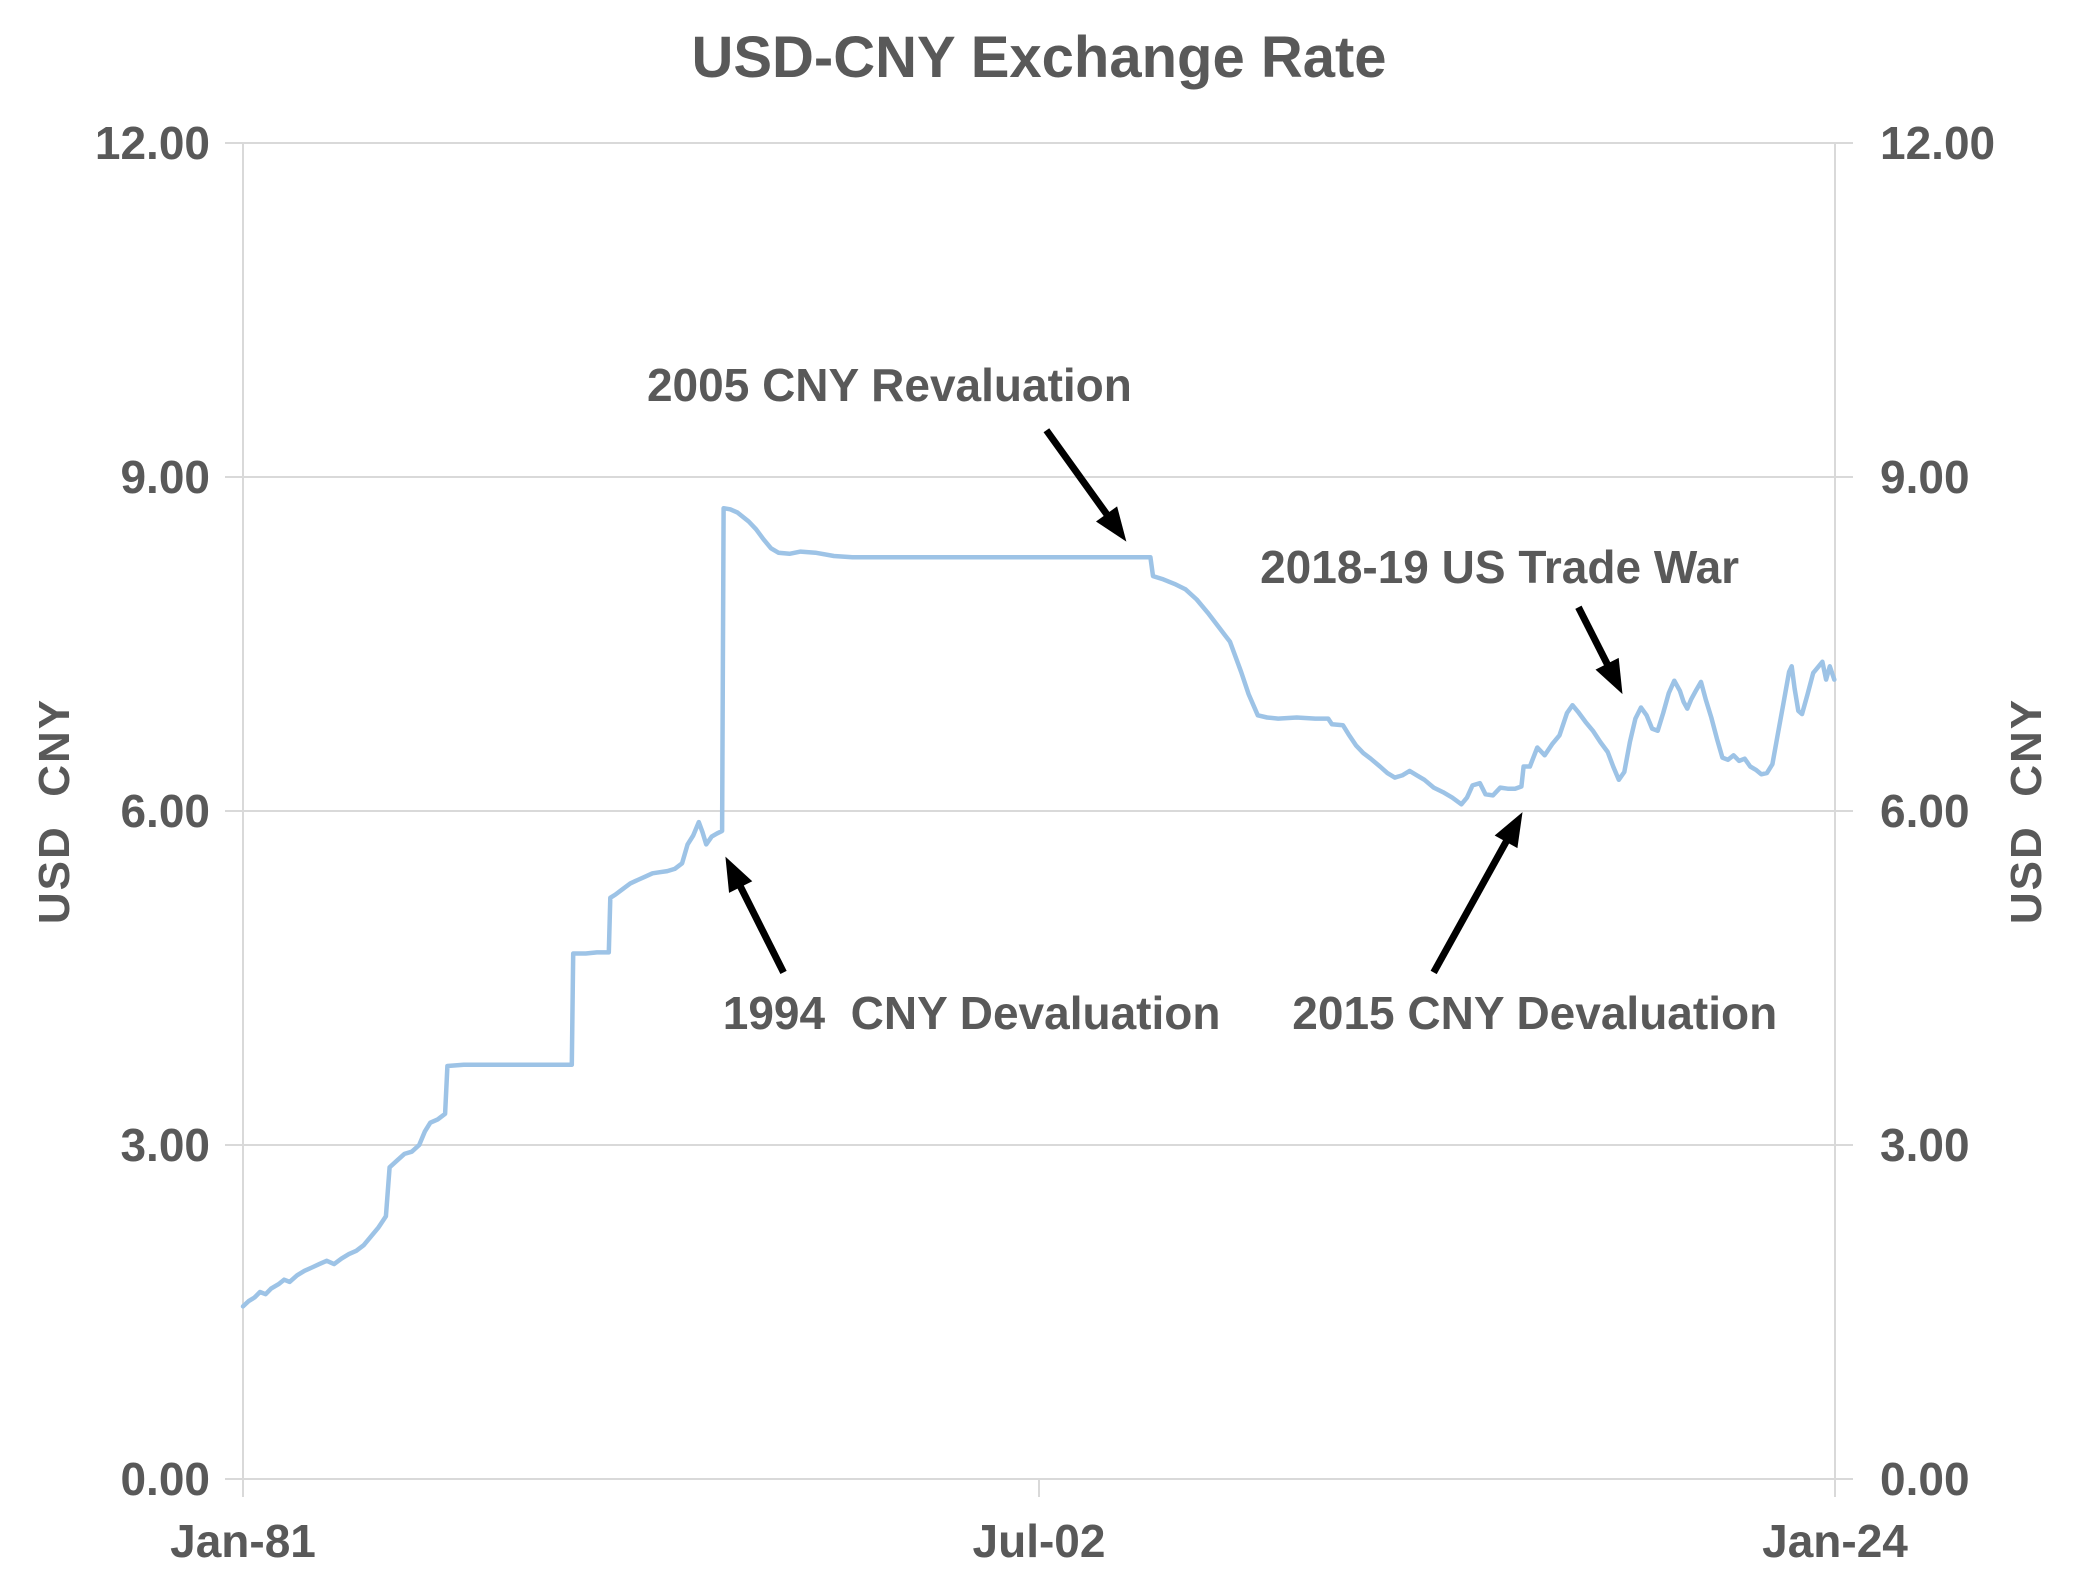 This screenshot has width=2078, height=1596. I want to click on x-tick-label: Jul-02, so click(1039, 1541).